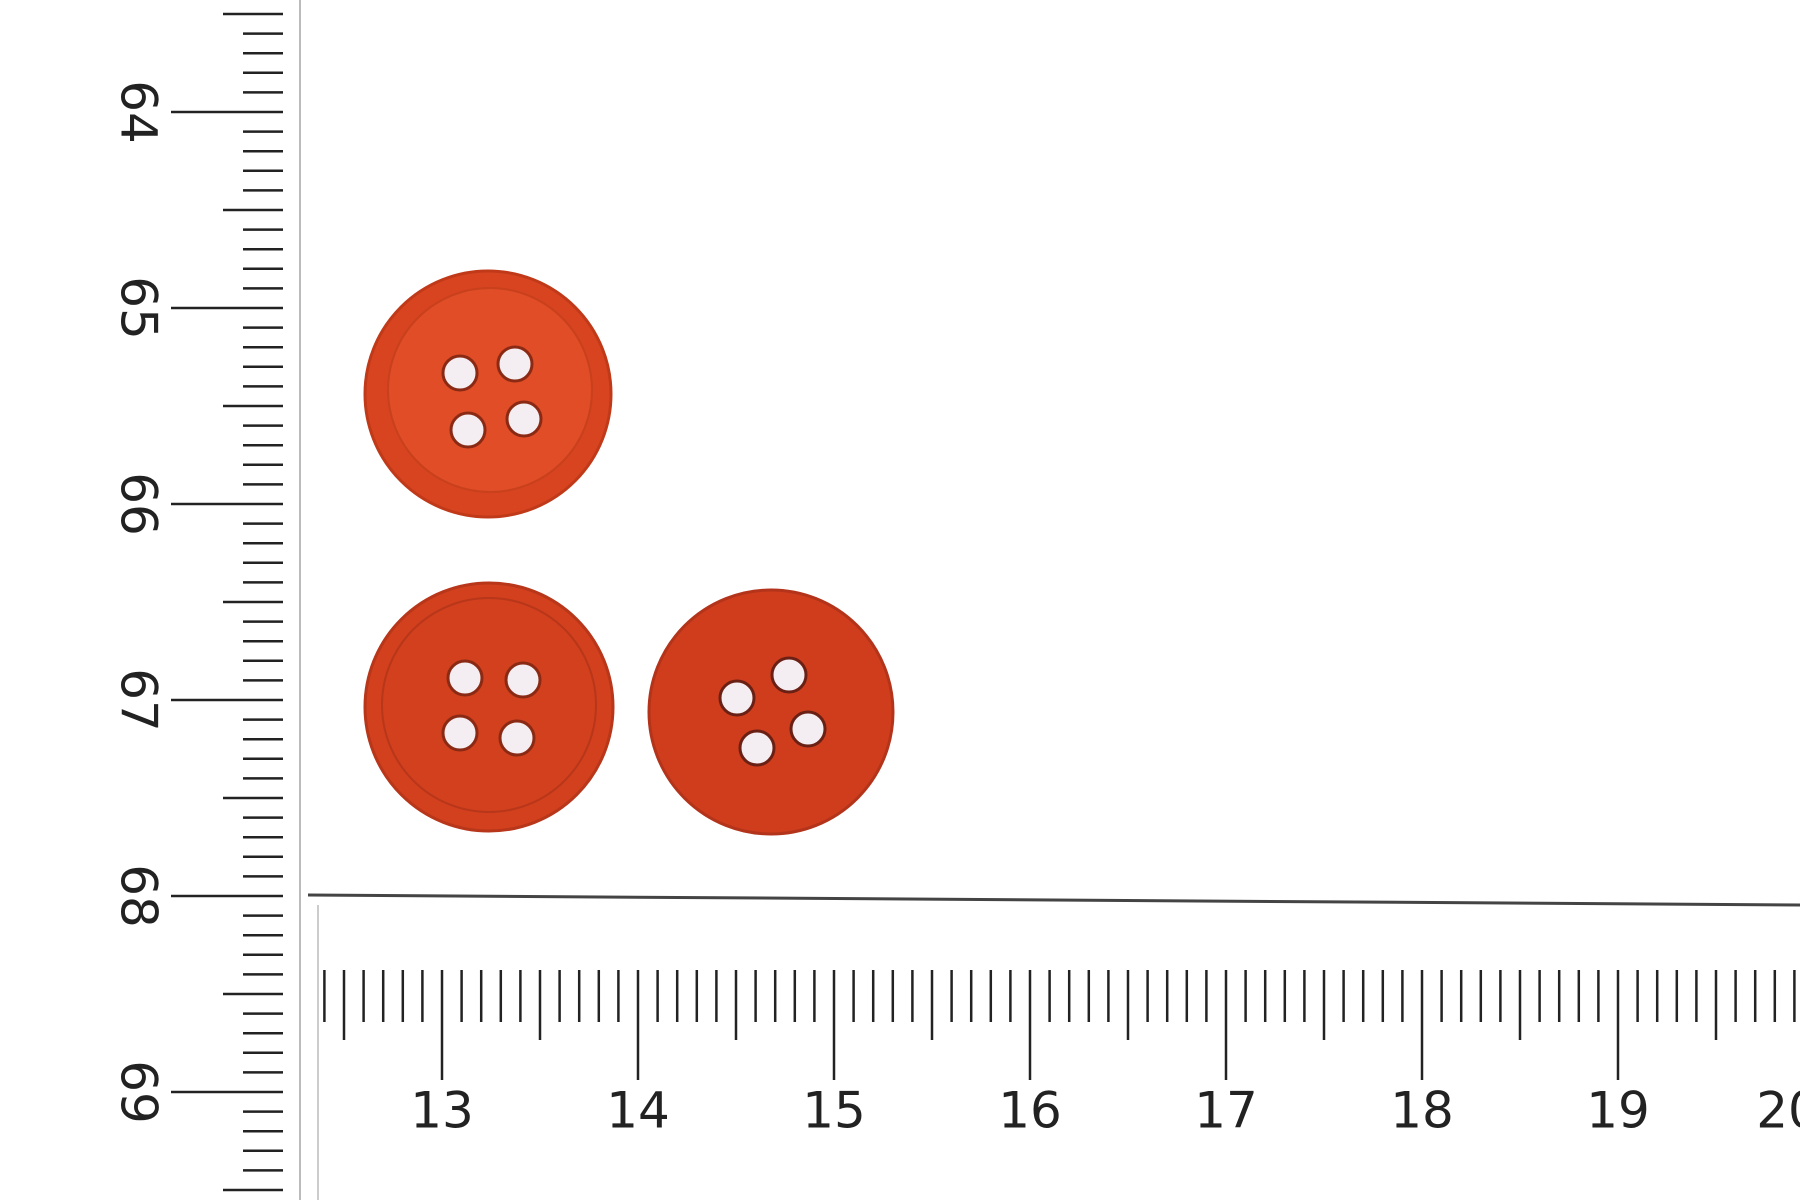 The image size is (1800, 1200). Describe the element at coordinates (139, 504) in the screenshot. I see `ruler-label: 66` at that location.